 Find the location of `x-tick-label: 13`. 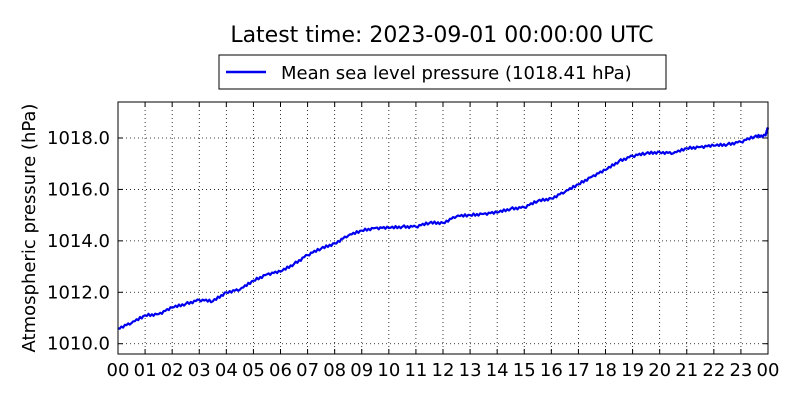

x-tick-label: 13 is located at coordinates (470, 370).